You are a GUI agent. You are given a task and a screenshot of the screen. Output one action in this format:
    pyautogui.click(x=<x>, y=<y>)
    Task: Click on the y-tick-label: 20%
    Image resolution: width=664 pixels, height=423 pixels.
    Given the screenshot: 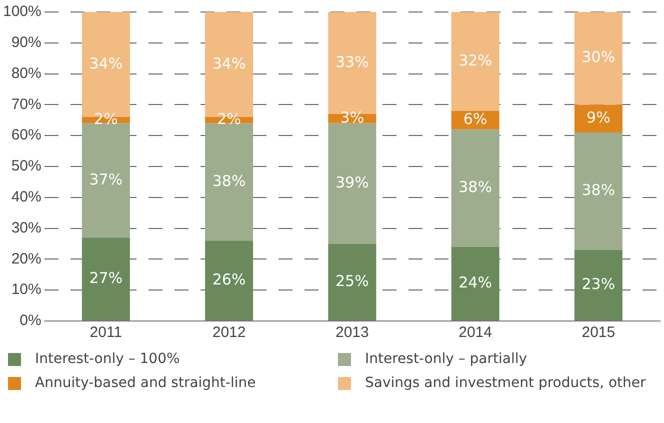 What is the action you would take?
    pyautogui.click(x=26, y=259)
    